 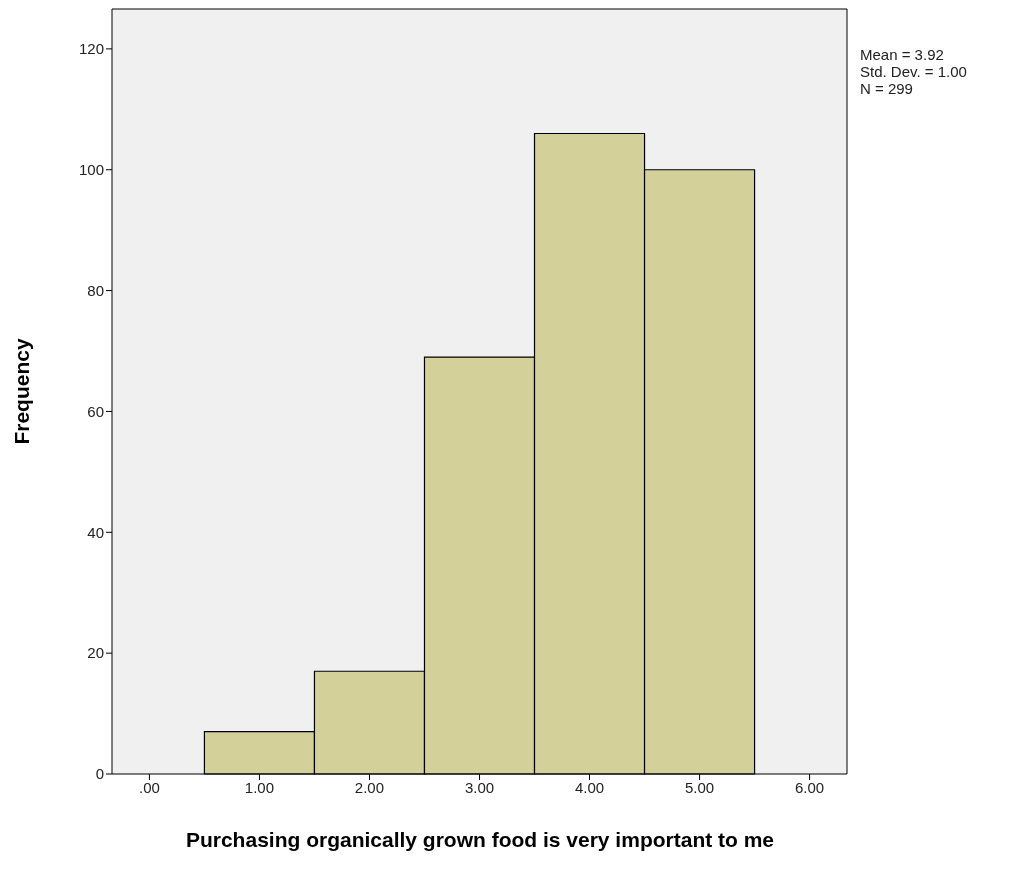 What do you see at coordinates (902, 54) in the screenshot?
I see `text: Mean = 3.92` at bounding box center [902, 54].